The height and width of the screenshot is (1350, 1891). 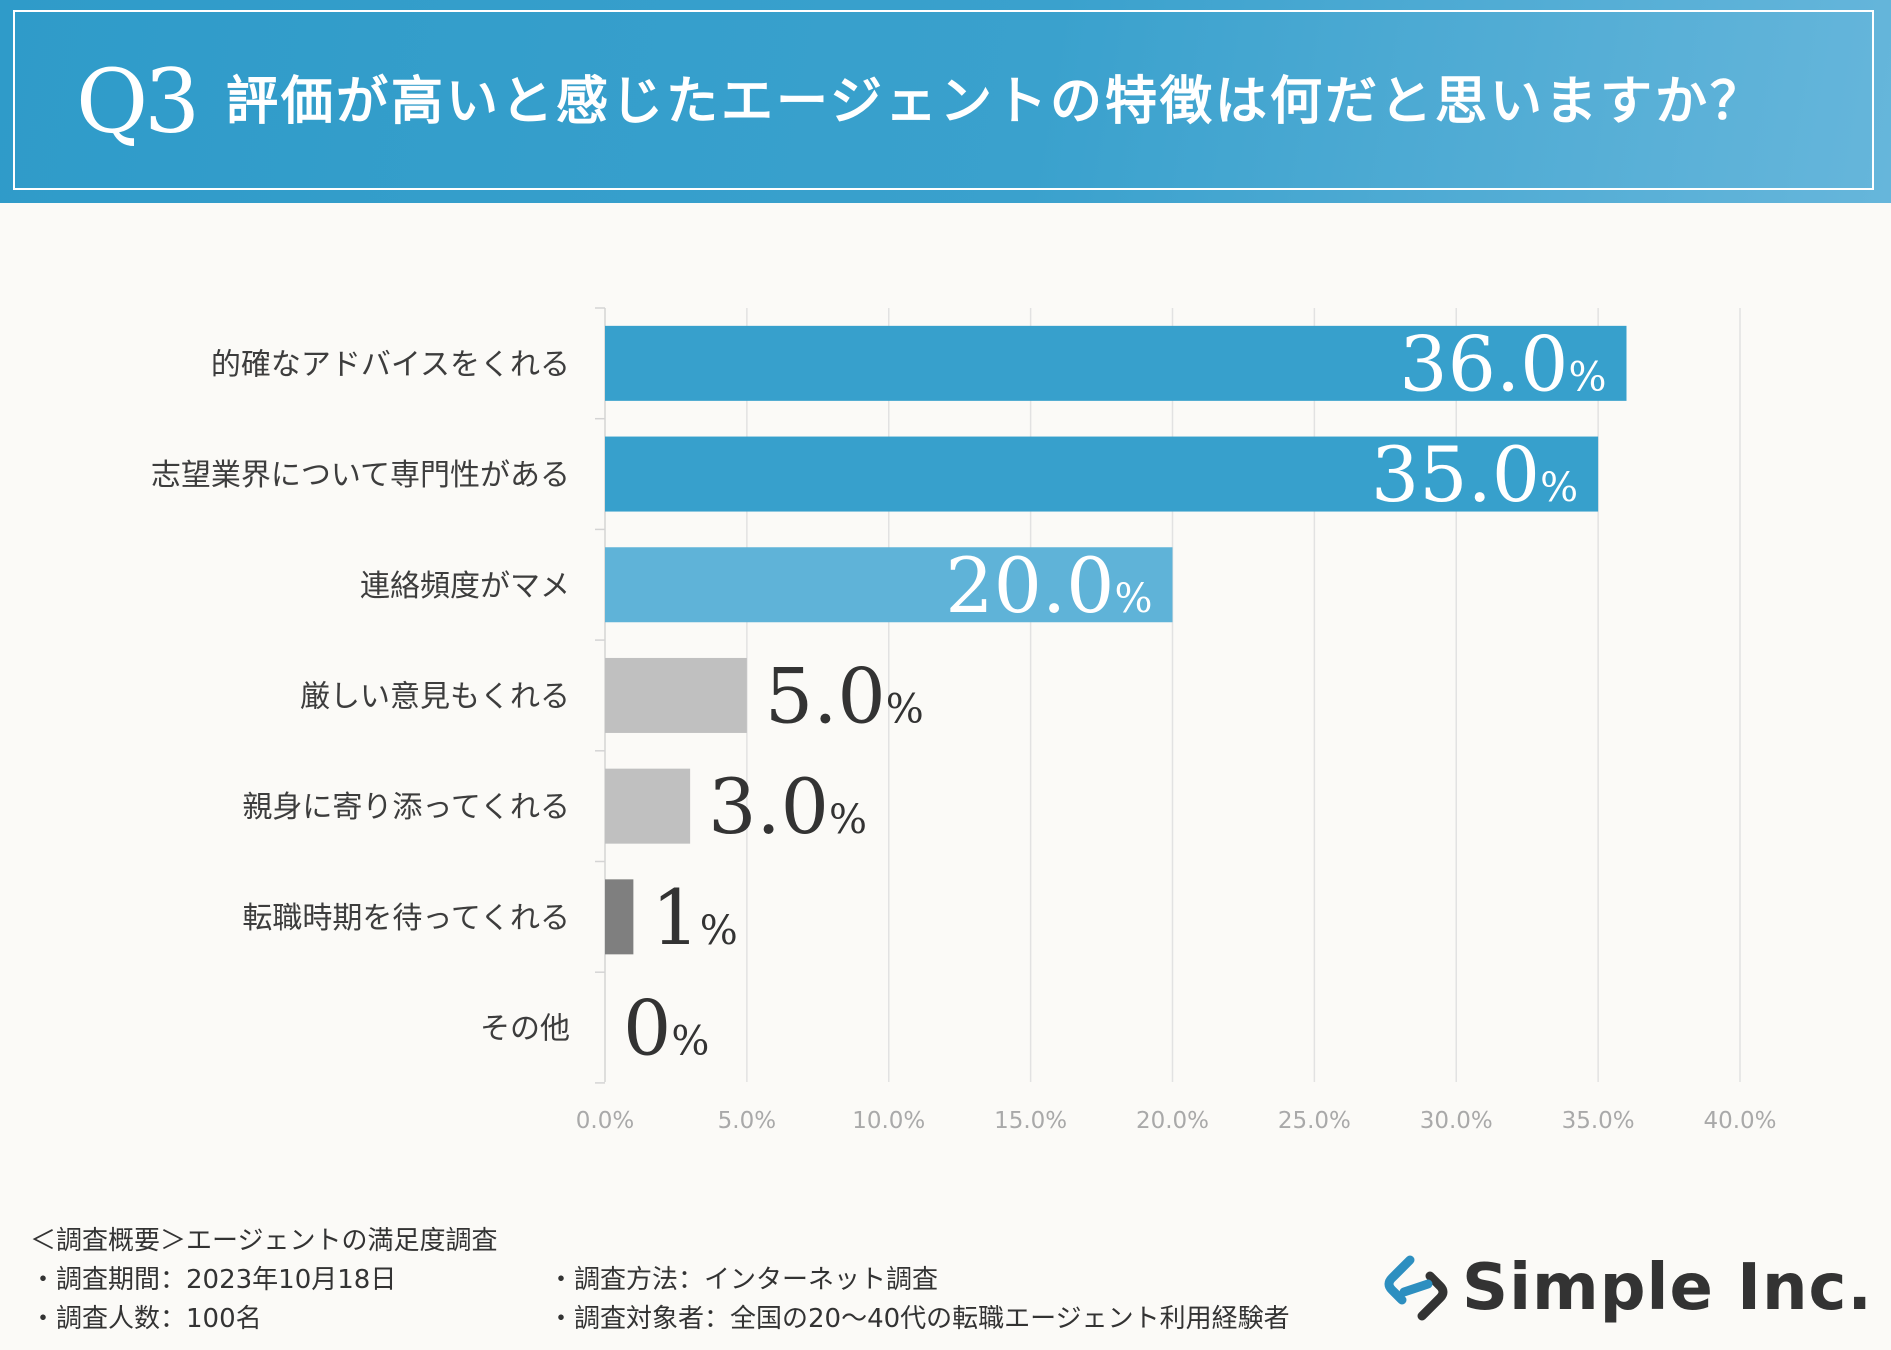 What do you see at coordinates (138, 101) in the screenshot?
I see `question-number: Q3` at bounding box center [138, 101].